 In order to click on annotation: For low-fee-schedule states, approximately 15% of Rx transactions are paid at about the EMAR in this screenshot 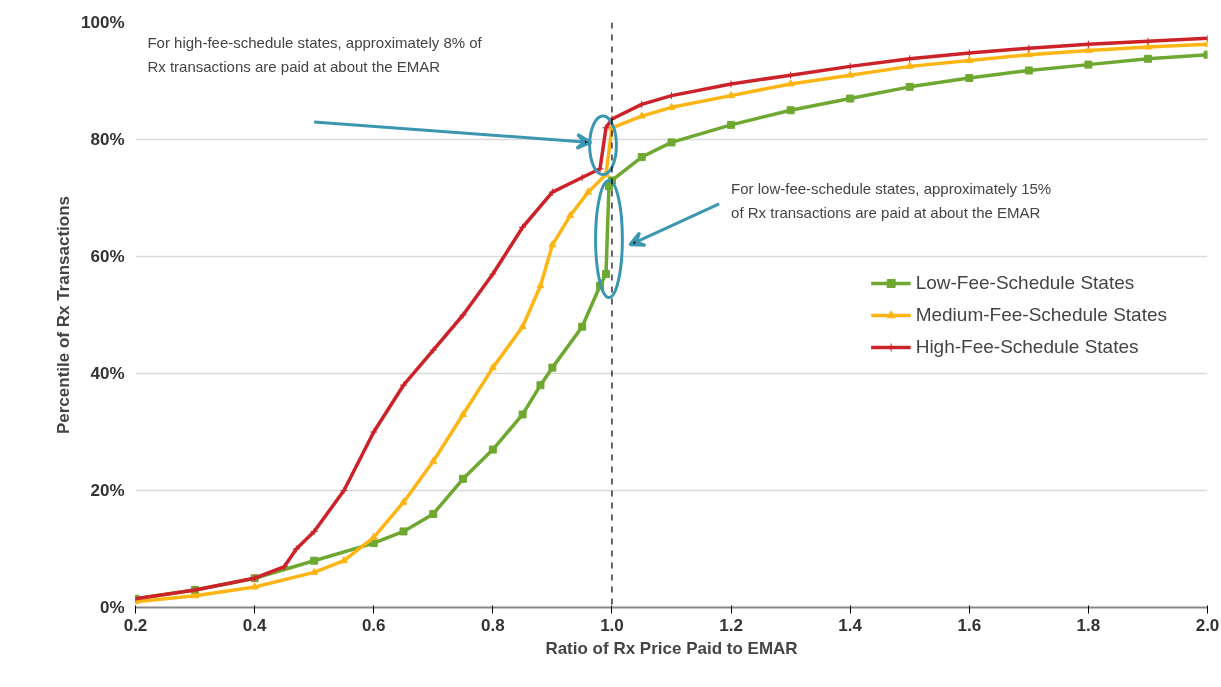, I will do `click(891, 201)`.